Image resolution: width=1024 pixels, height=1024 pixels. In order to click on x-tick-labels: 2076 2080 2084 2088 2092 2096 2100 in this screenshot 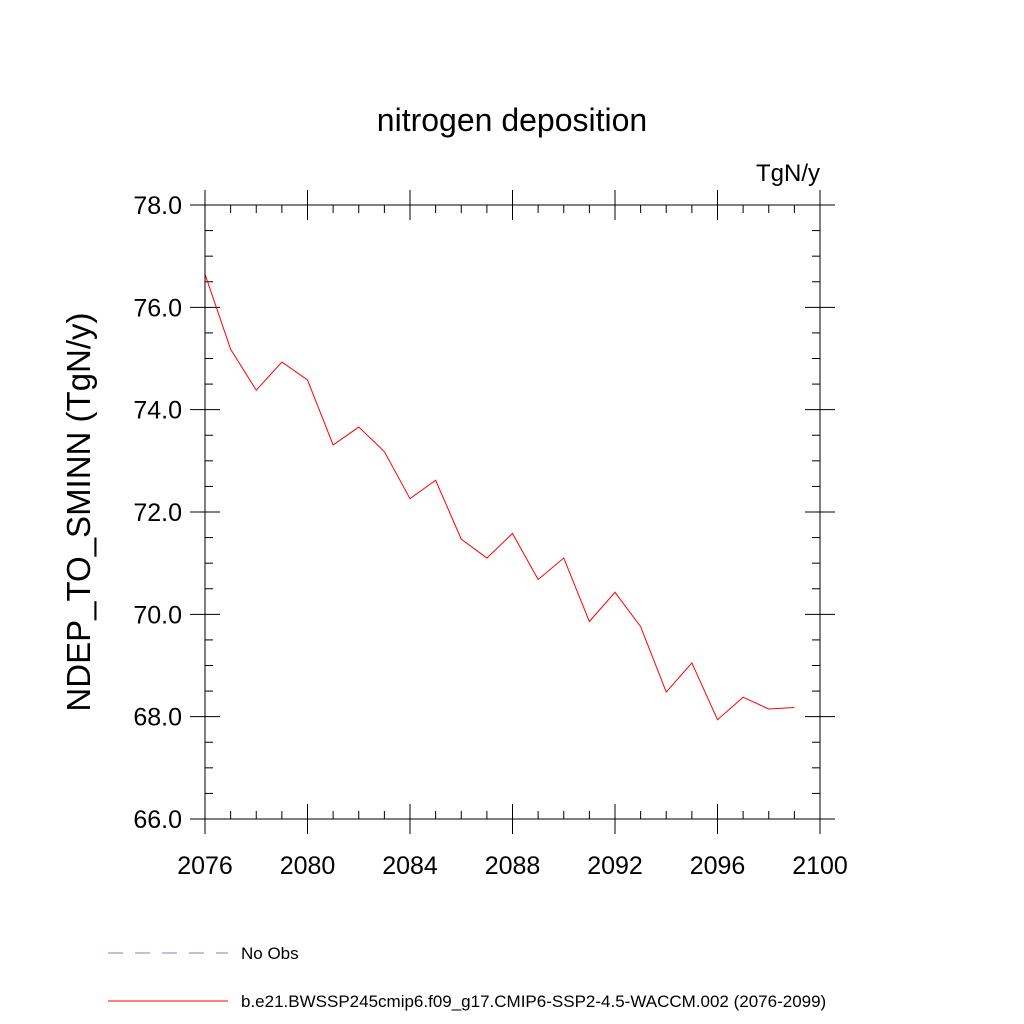, I will do `click(512, 866)`.